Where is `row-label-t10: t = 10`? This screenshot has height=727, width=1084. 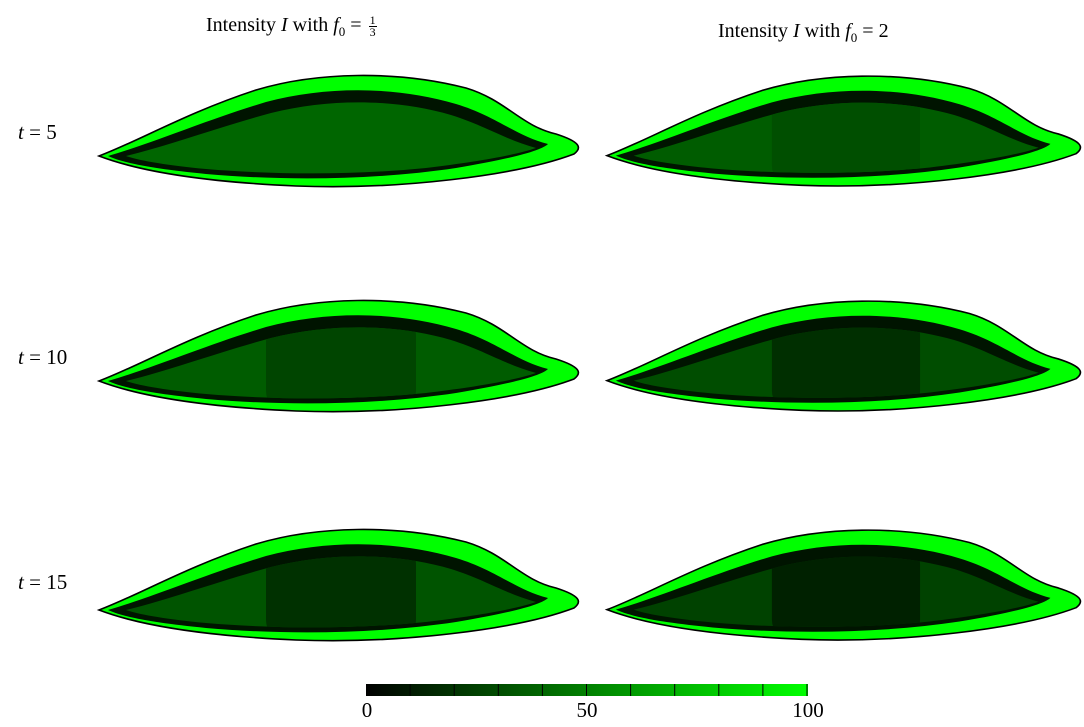 row-label-t10: t = 10 is located at coordinates (43, 357).